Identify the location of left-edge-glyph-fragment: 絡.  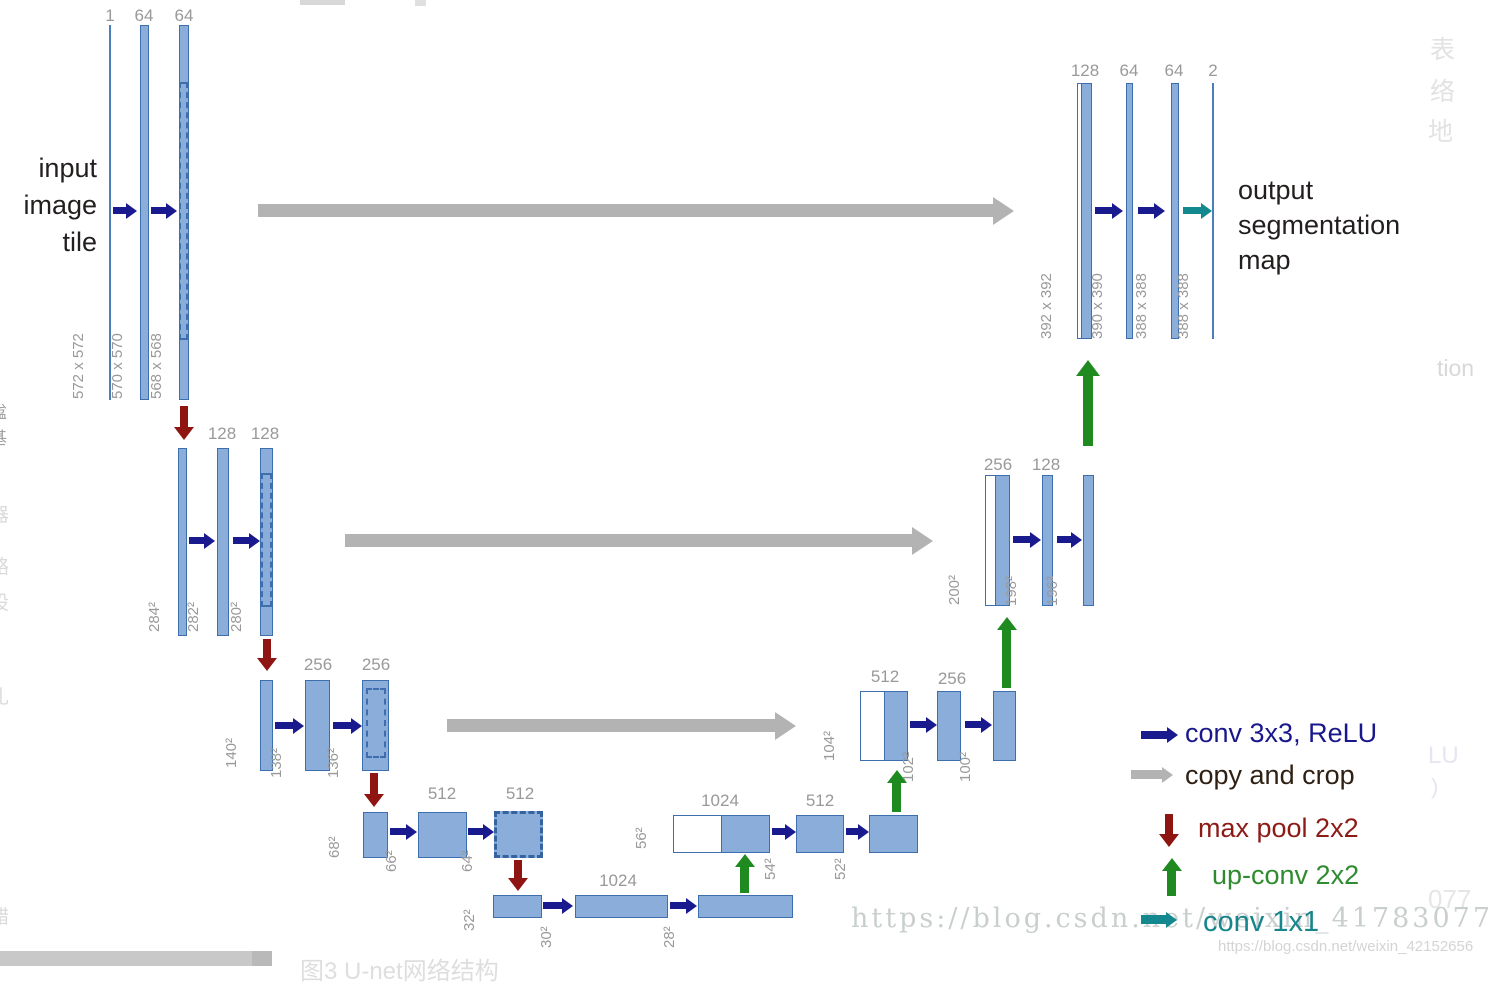
(4, 565).